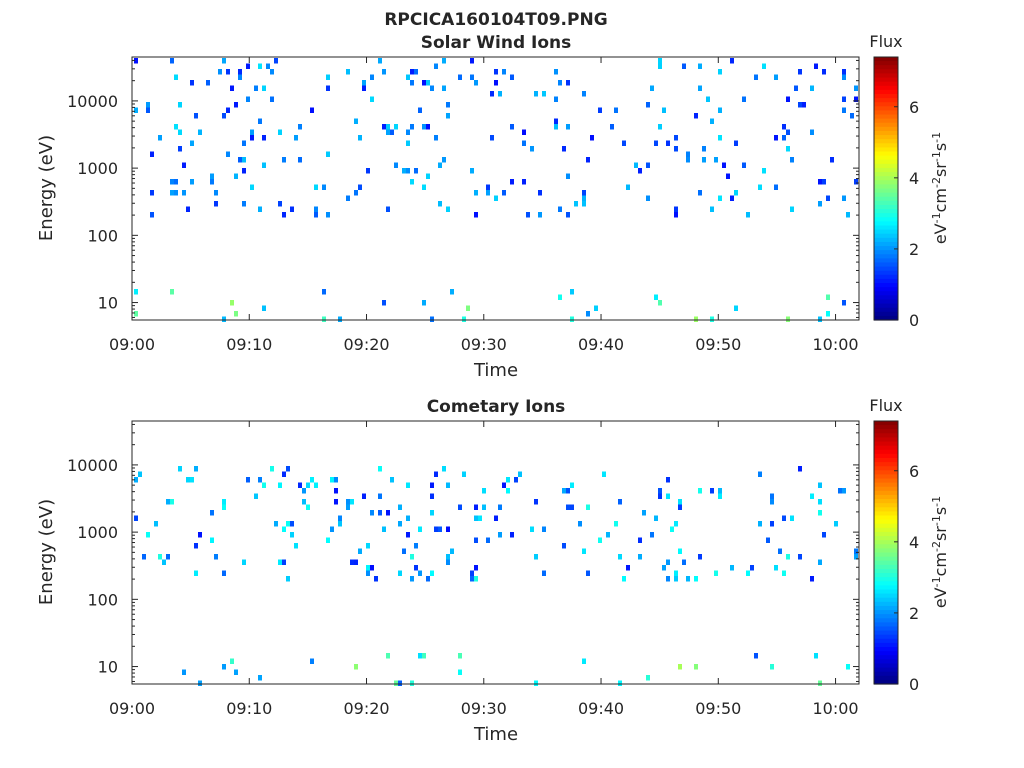  Describe the element at coordinates (366, 344) in the screenshot. I see `x-tick-label: 09:20` at that location.